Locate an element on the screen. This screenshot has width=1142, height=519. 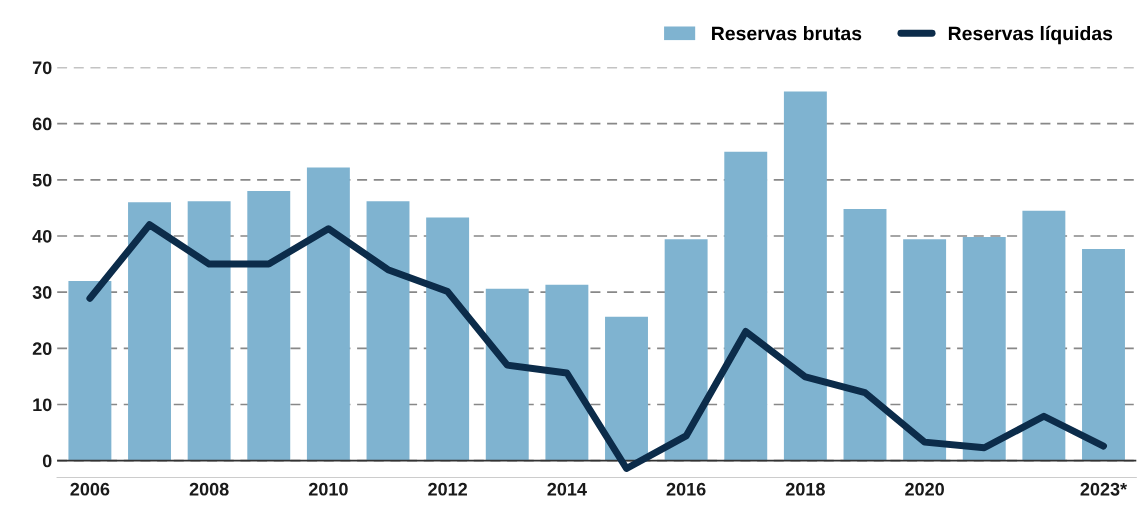
y-tick-label: 50 is located at coordinates (42, 180).